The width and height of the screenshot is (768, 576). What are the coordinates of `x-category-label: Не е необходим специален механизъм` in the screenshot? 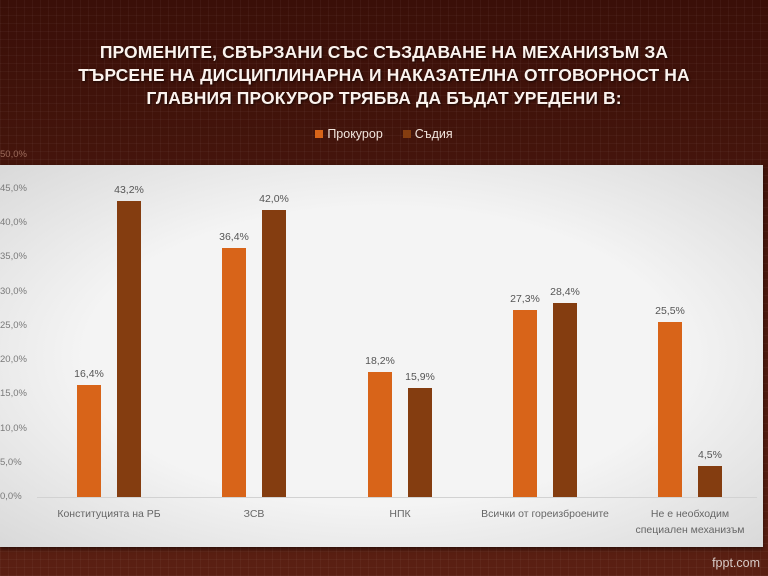 It's located at (690, 522).